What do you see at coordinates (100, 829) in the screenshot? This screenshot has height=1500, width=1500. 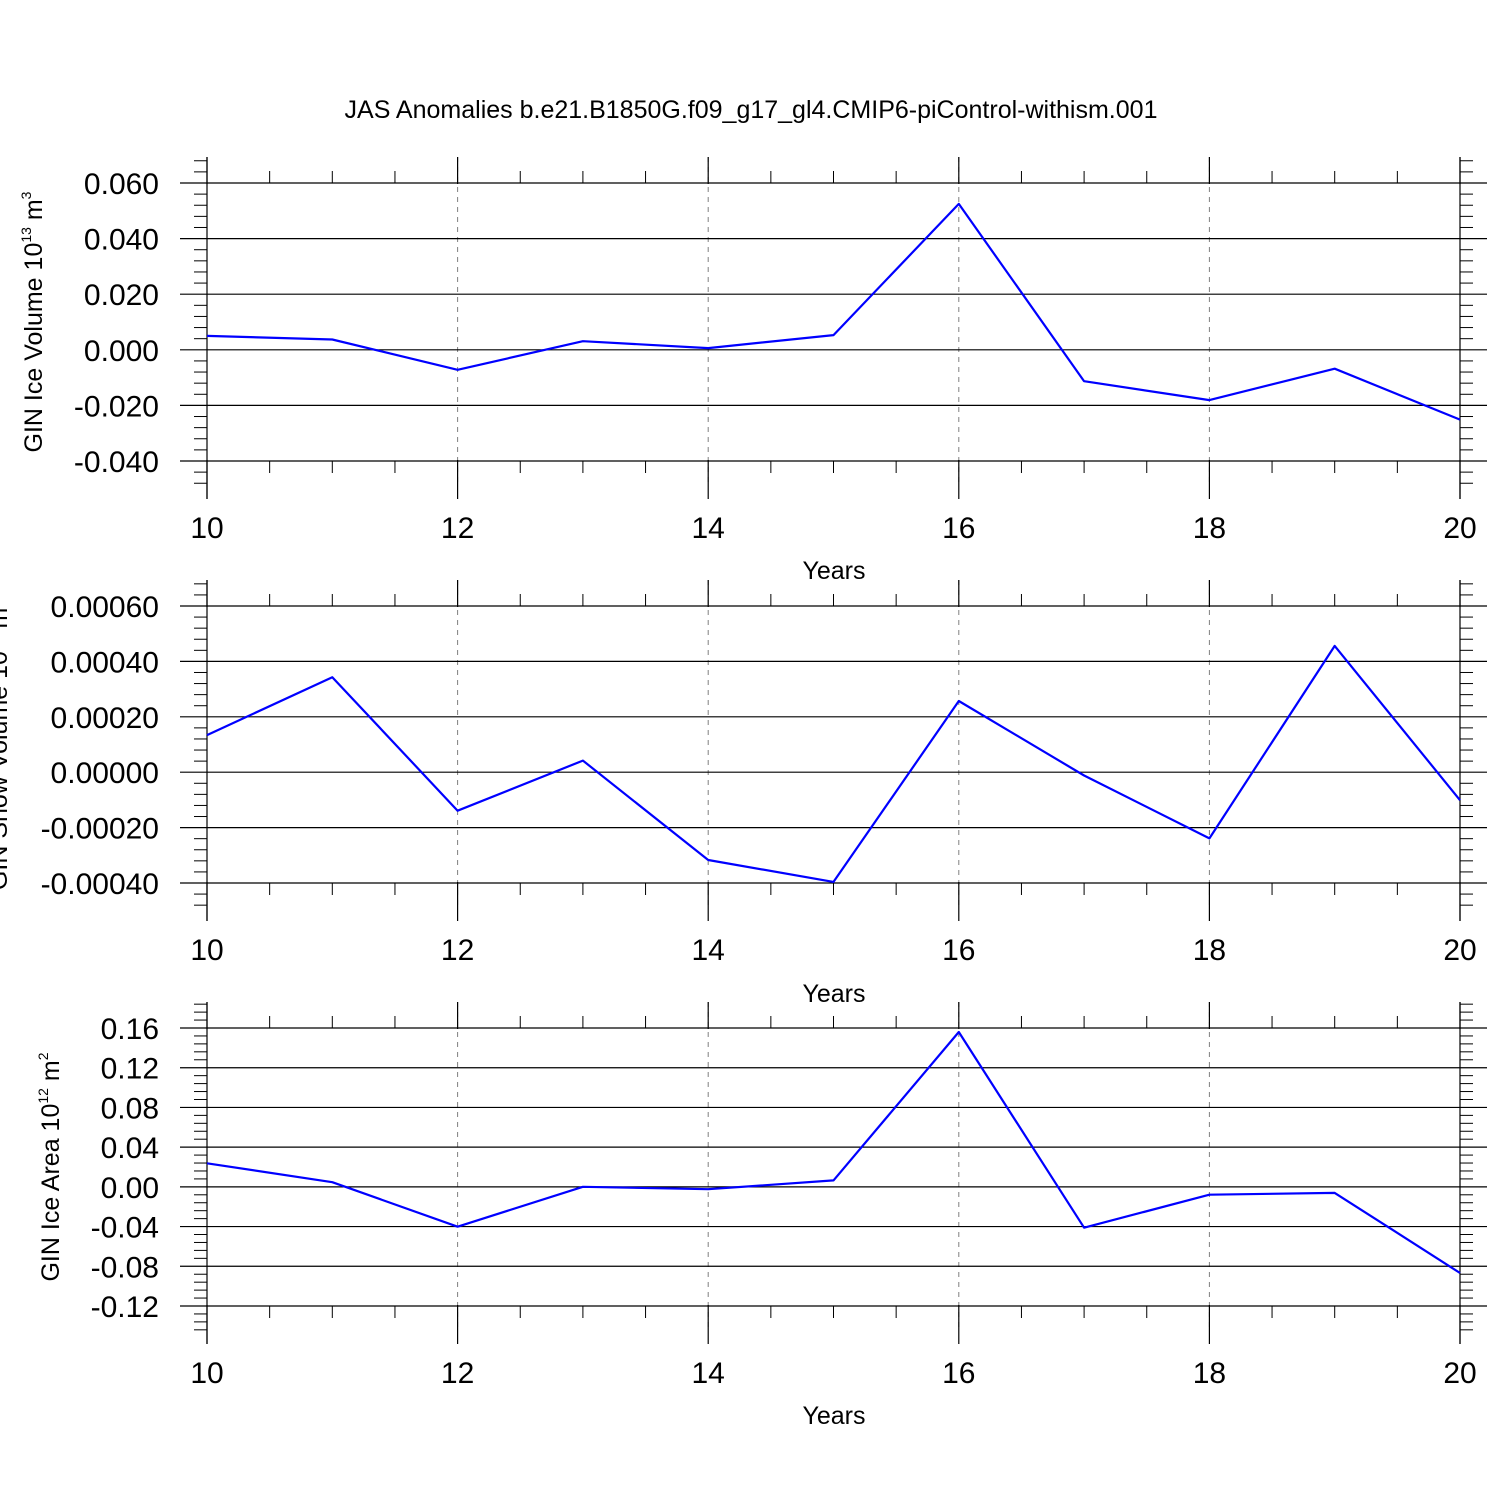 I see `y-tick-label: -0.00020` at bounding box center [100, 829].